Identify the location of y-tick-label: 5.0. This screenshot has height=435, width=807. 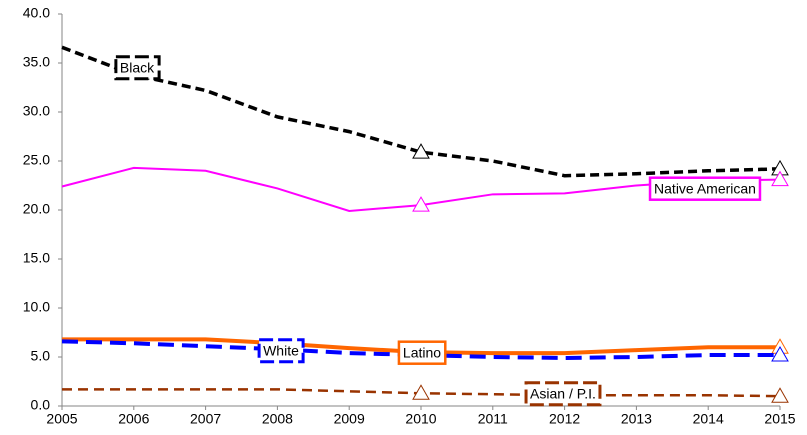
(41, 356).